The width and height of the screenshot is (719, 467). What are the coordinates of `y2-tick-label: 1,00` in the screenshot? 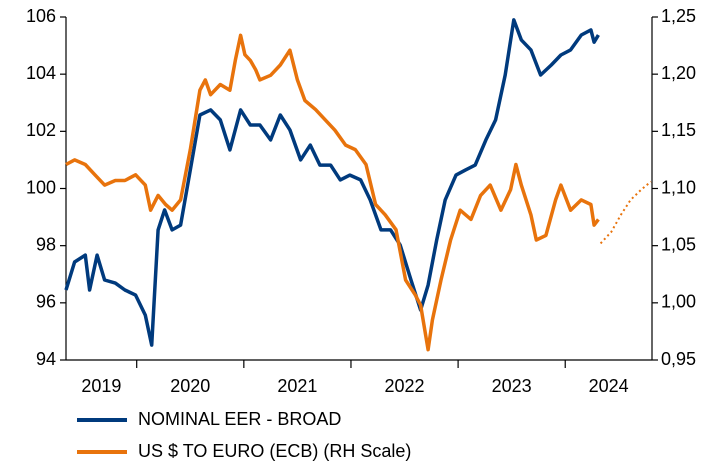 It's located at (678, 302).